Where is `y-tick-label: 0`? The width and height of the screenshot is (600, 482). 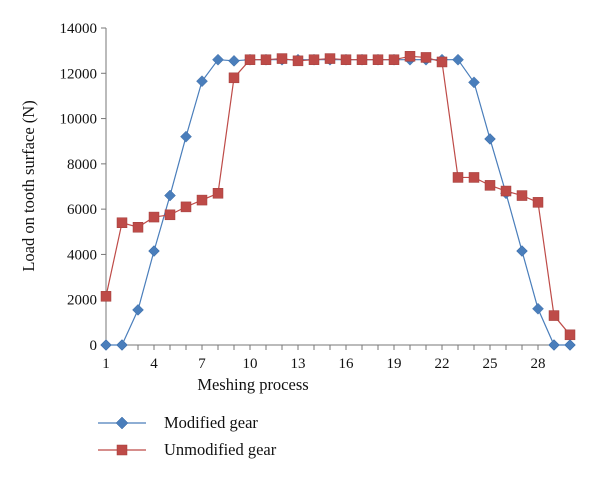
y-tick-label: 0 is located at coordinates (94, 346).